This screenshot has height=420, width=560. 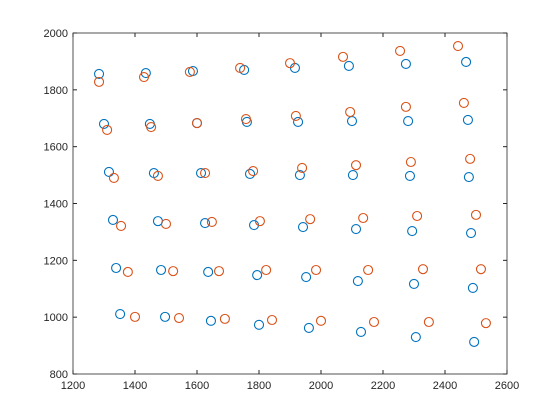 What do you see at coordinates (59, 375) in the screenshot?
I see `y-tick-label: 800` at bounding box center [59, 375].